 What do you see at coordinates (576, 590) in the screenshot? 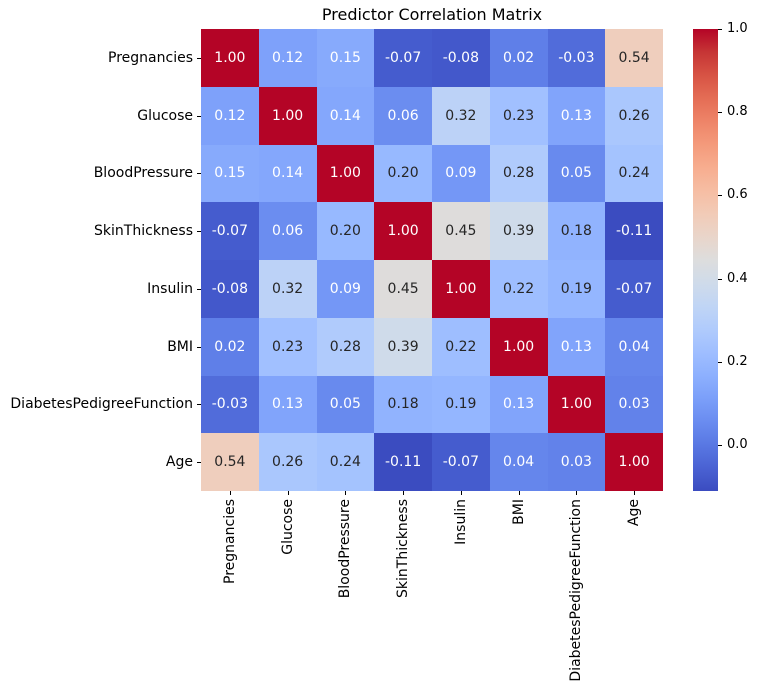
I see `x-tick-label: DiabetesPedigreeFunction` at bounding box center [576, 590].